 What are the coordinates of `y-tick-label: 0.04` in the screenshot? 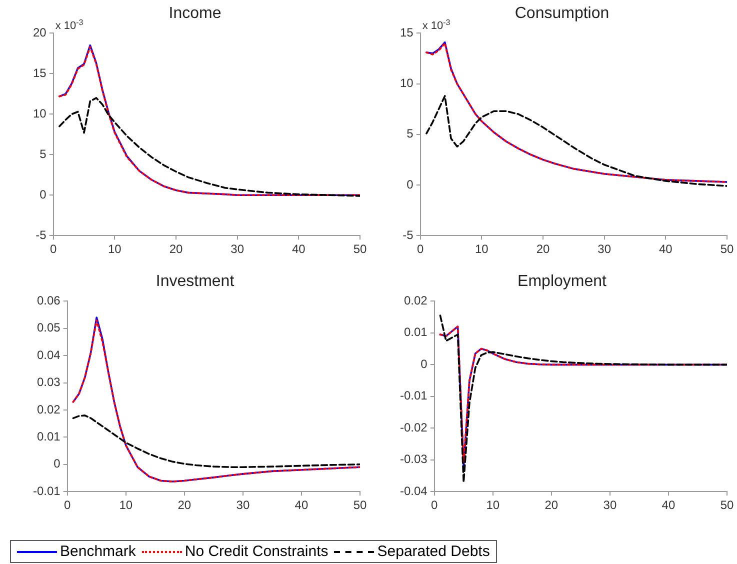 It's located at (48, 355).